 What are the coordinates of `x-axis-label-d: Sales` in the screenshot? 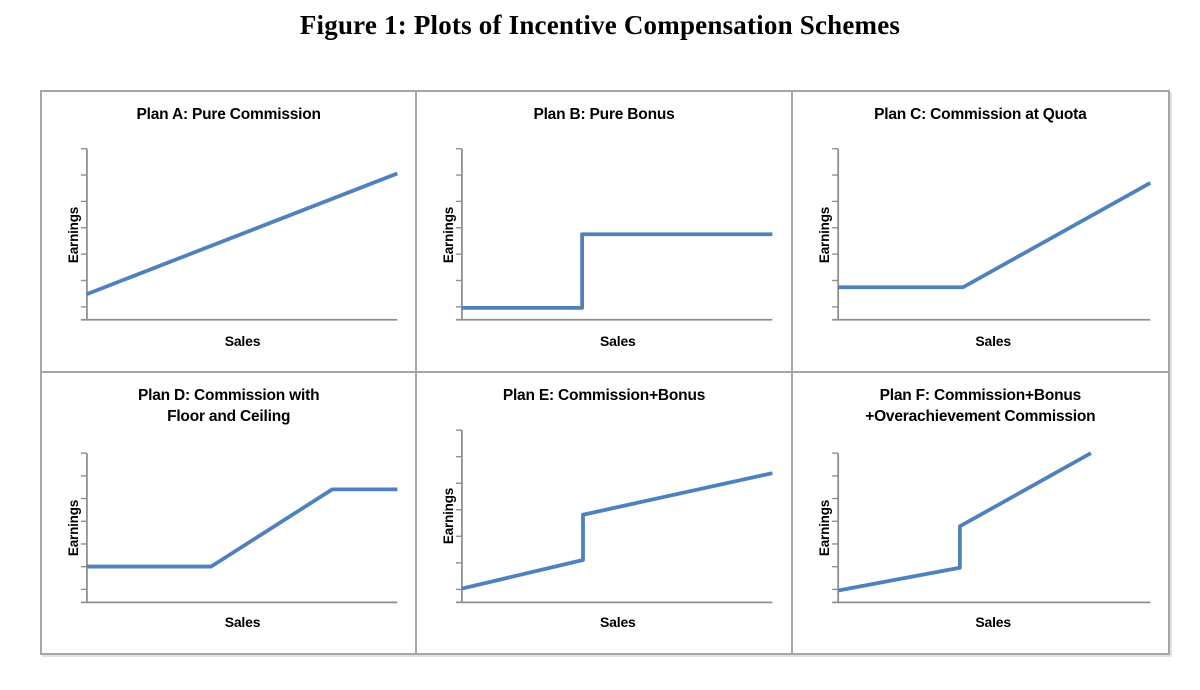 It's located at (242, 621).